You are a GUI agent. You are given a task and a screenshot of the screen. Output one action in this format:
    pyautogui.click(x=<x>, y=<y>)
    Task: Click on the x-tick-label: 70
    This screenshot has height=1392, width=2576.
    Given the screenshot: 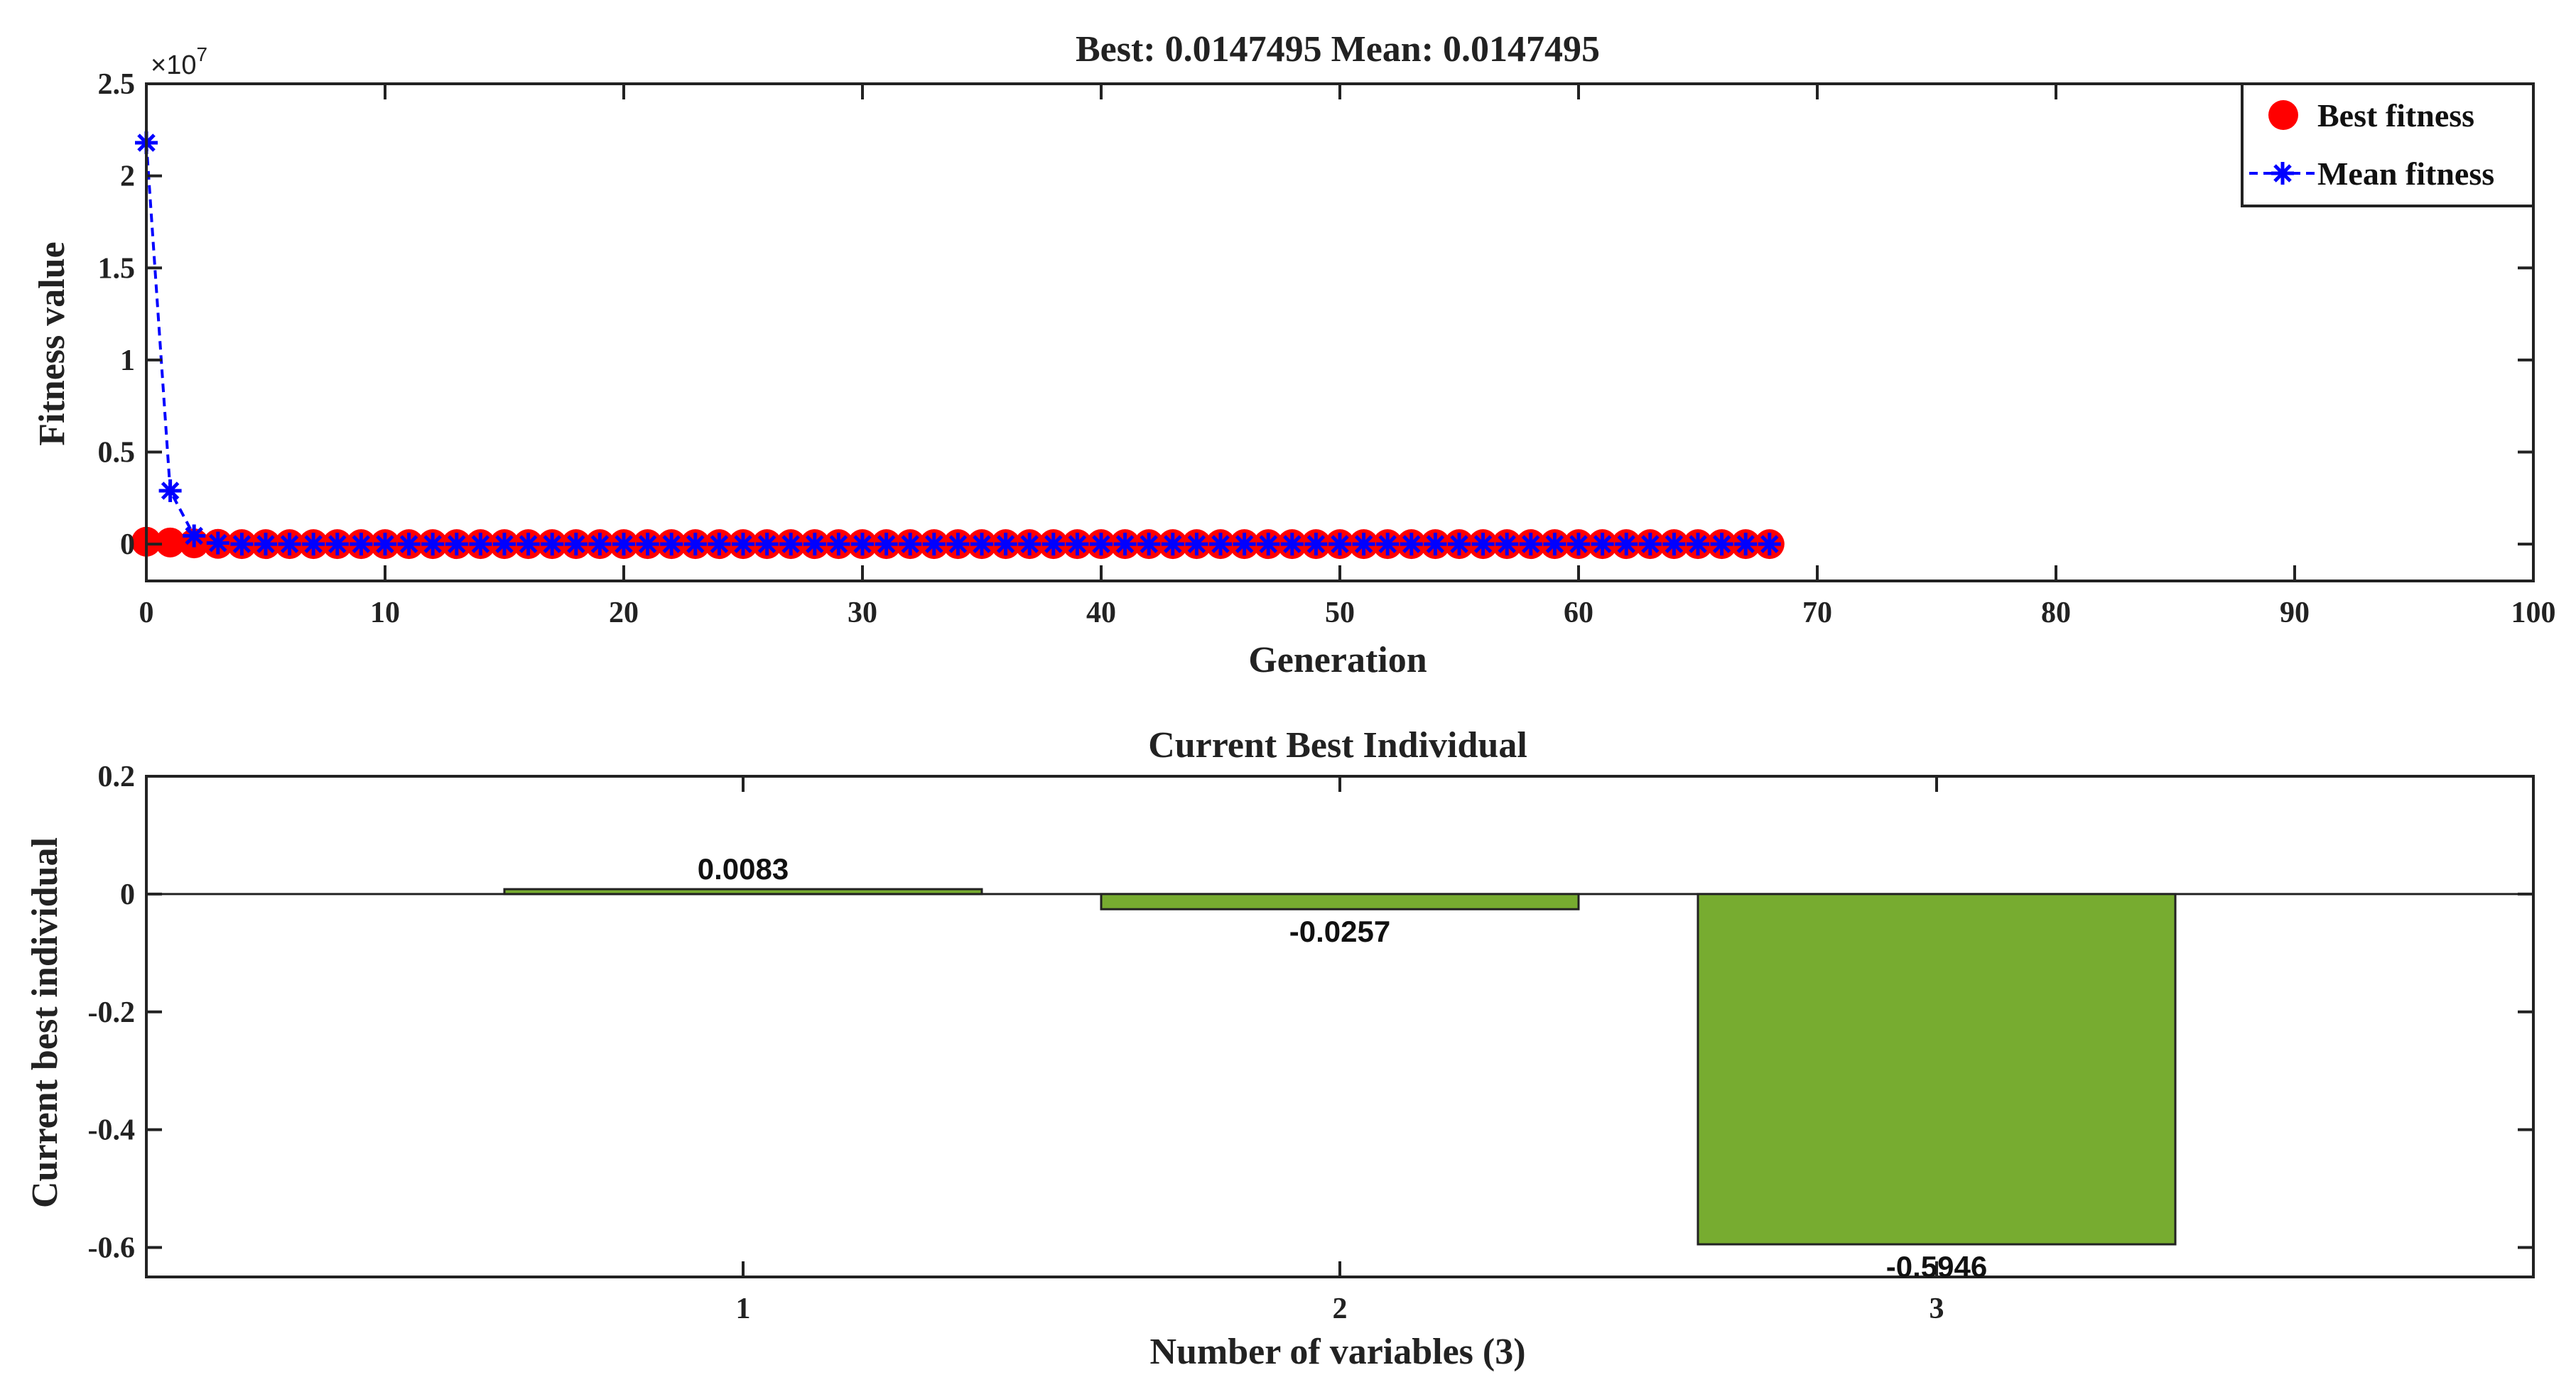 What is the action you would take?
    pyautogui.click(x=1817, y=613)
    